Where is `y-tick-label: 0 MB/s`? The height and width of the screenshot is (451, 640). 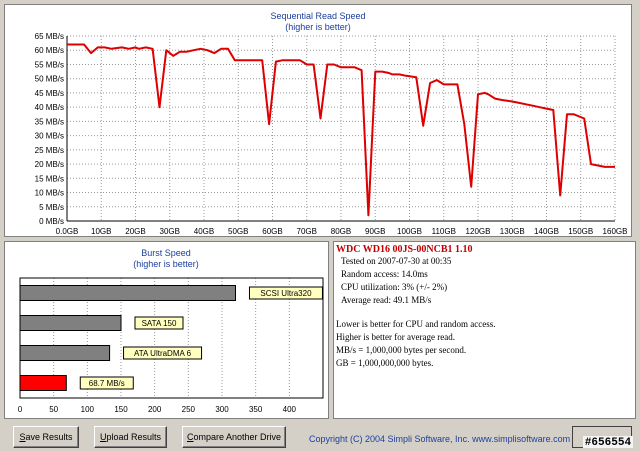
y-tick-label: 0 MB/s is located at coordinates (51, 221).